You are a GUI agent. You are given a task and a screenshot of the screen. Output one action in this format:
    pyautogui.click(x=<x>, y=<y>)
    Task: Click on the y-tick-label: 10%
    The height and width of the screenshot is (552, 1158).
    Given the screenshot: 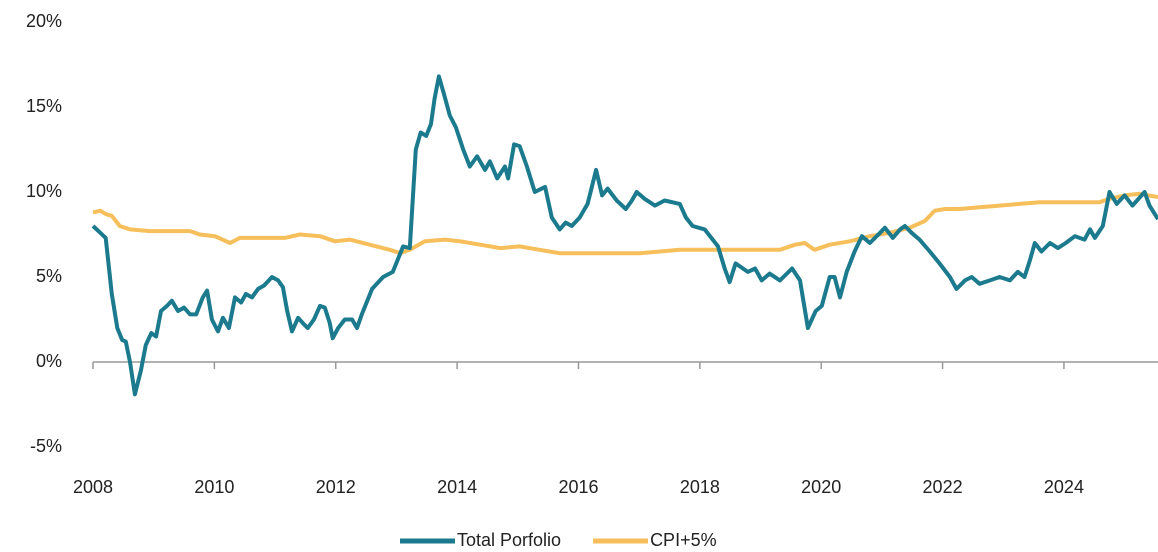 What is the action you would take?
    pyautogui.click(x=44, y=191)
    